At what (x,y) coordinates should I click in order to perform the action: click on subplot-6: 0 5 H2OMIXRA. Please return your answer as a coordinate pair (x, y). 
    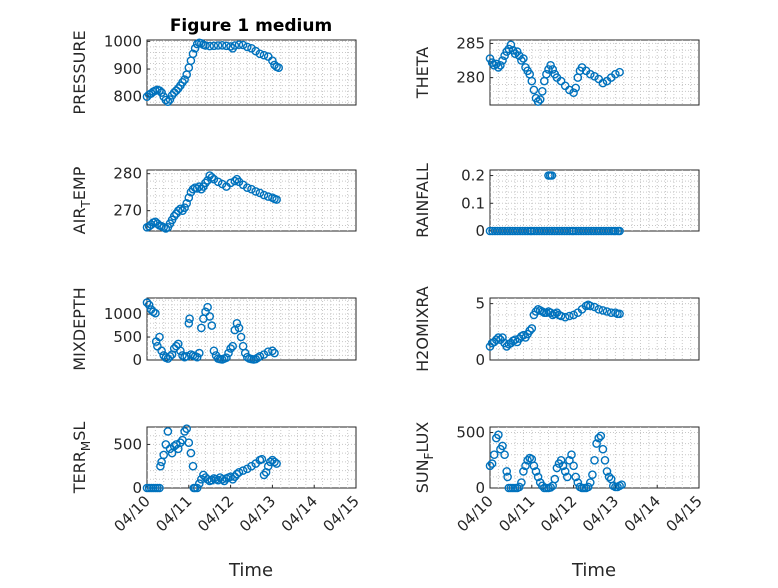
    Looking at the image, I should click on (556, 329).